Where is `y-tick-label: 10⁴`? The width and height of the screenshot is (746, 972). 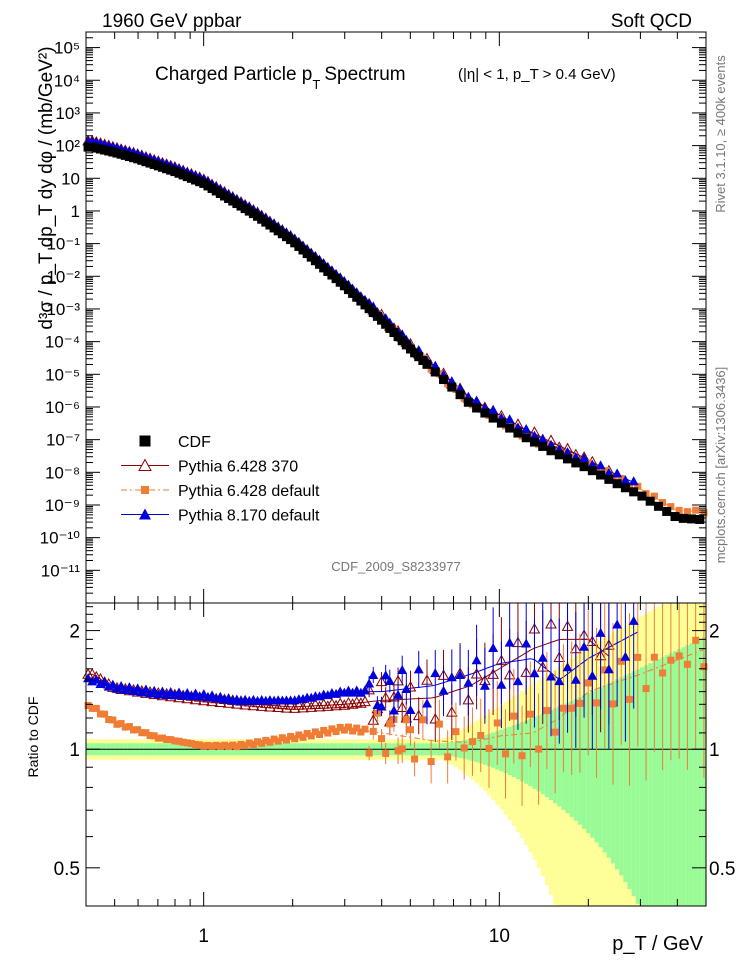
y-tick-label: 10⁴ is located at coordinates (67, 80).